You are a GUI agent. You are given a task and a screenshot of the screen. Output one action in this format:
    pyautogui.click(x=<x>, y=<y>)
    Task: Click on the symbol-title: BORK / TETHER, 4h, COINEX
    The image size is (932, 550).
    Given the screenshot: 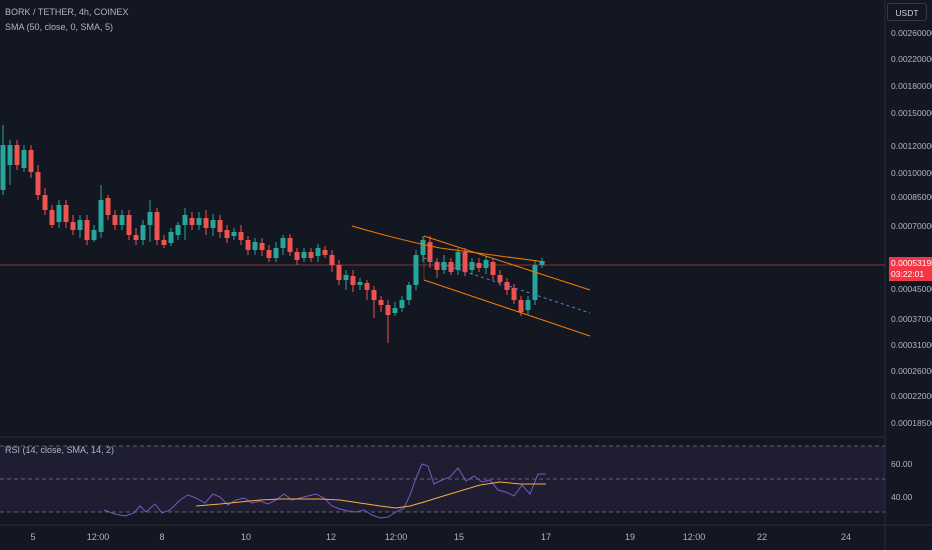 What is the action you would take?
    pyautogui.click(x=67, y=12)
    